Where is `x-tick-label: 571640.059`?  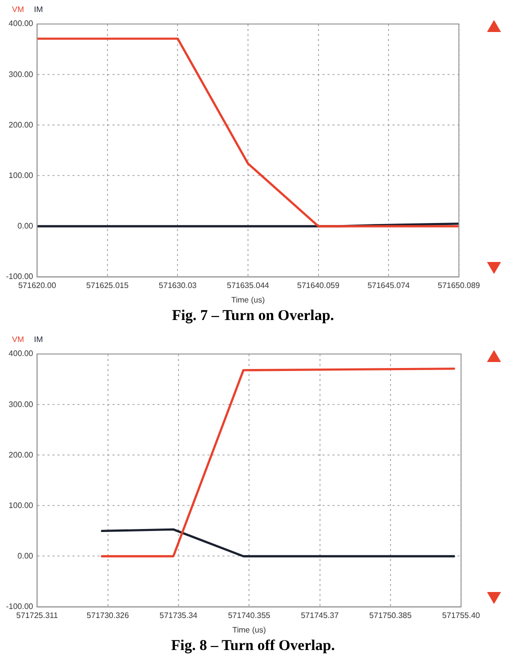
x-tick-label: 571640.059 is located at coordinates (318, 285).